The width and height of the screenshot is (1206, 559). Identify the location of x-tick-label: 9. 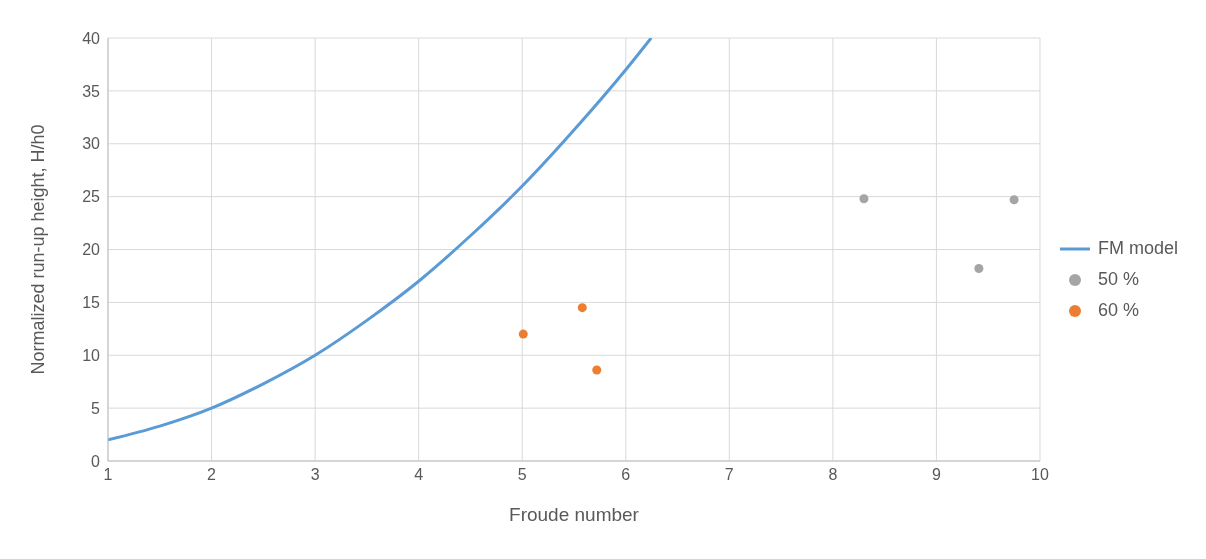
(936, 475).